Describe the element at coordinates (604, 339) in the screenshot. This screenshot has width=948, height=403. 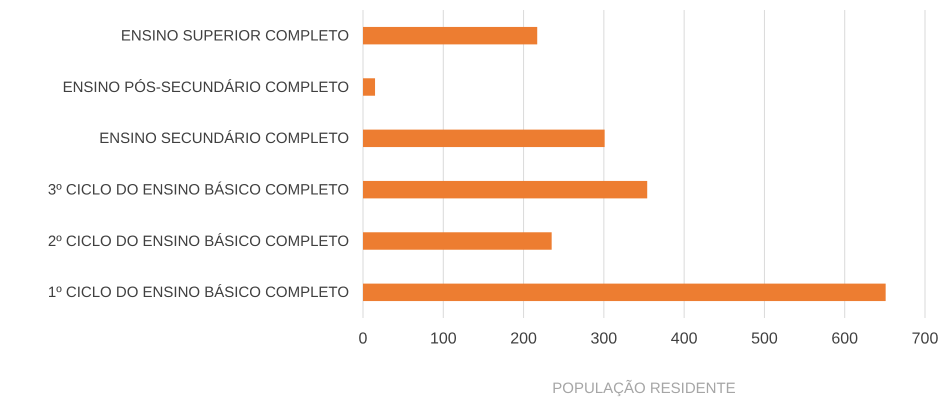
I see `x-tick-label: 300` at that location.